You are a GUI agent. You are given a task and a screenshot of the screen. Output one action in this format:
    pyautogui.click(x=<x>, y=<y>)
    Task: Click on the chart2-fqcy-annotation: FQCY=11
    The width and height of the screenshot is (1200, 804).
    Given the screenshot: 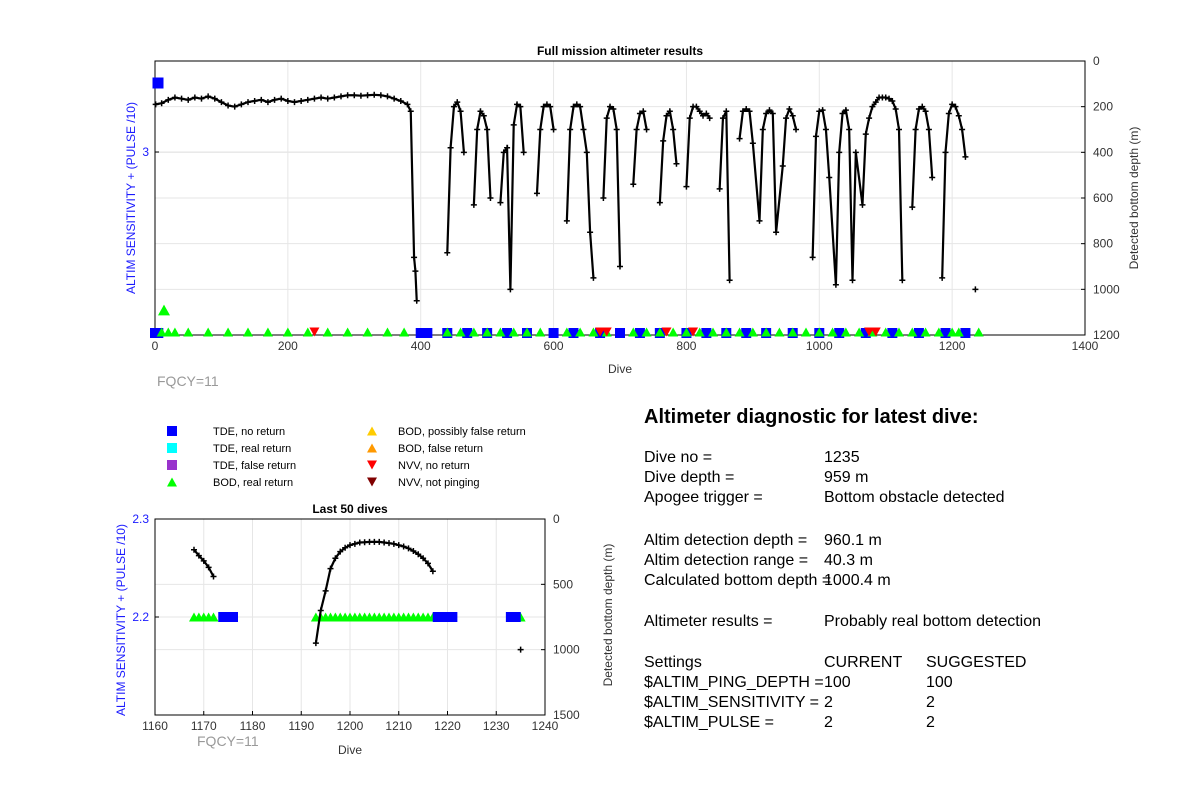 What is the action you would take?
    pyautogui.click(x=228, y=741)
    